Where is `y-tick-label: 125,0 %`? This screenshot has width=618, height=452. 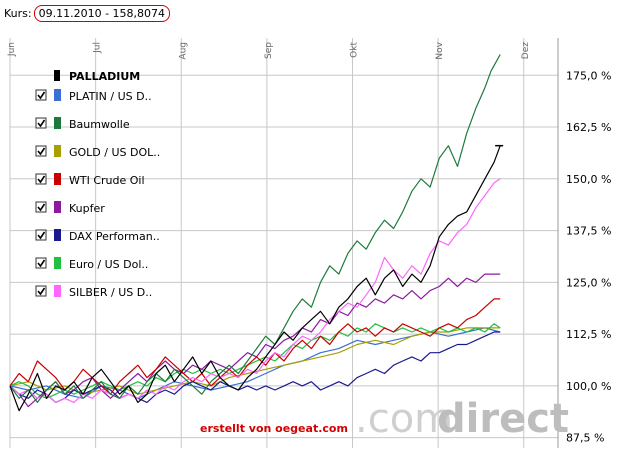 y-tick-label: 125,0 % is located at coordinates (588, 282).